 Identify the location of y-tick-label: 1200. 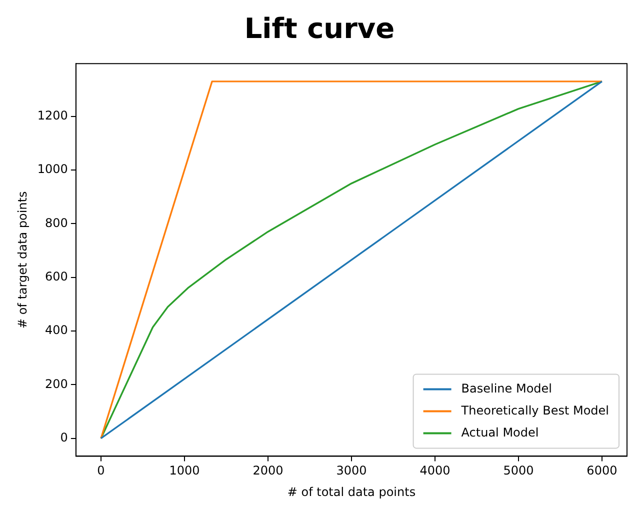
(52, 115).